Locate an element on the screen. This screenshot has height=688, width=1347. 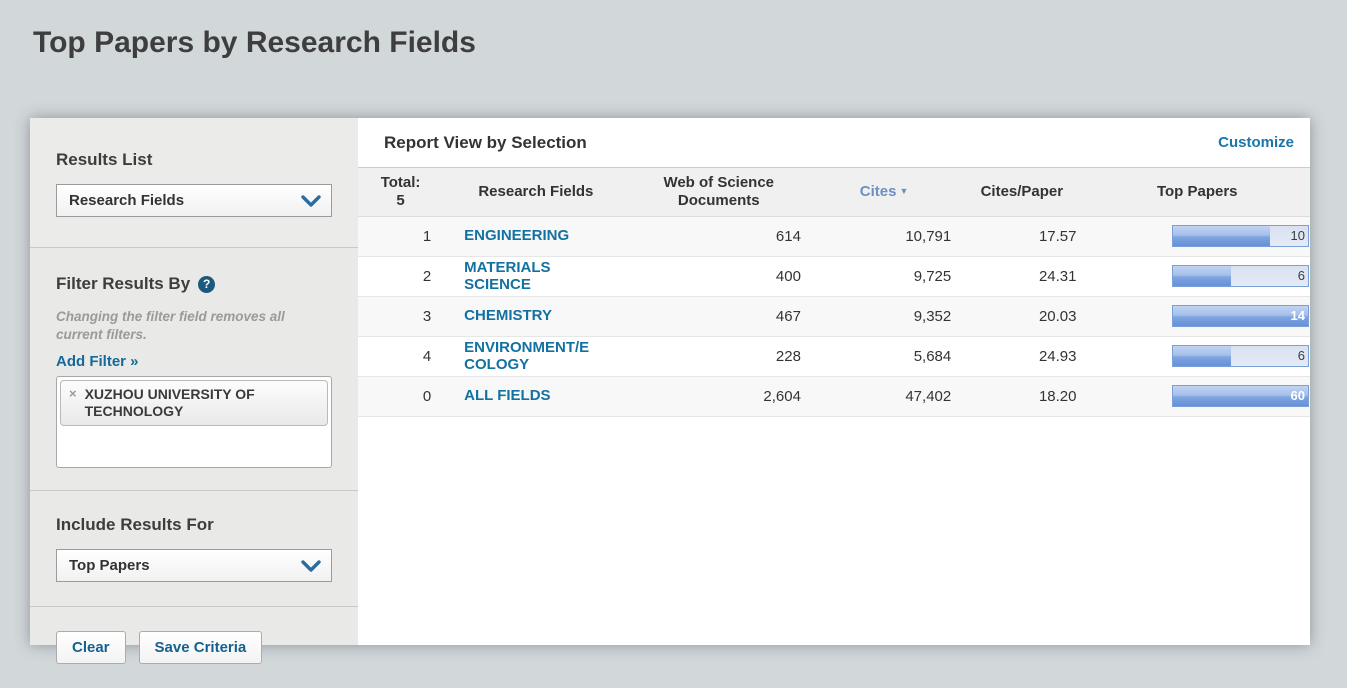
cites-cell: 9,352 is located at coordinates (884, 316).